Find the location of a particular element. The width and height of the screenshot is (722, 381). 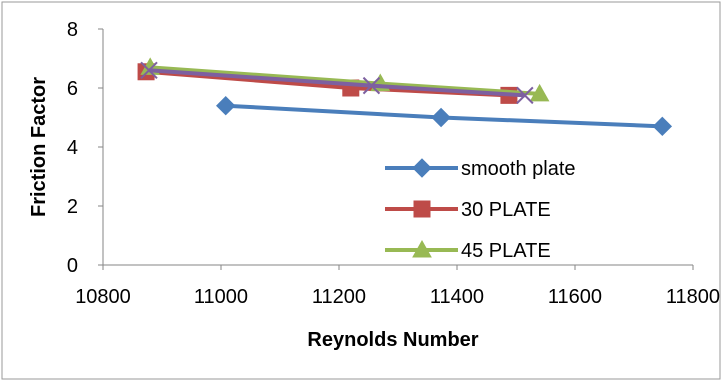

x-tick-label: 11600 is located at coordinates (575, 297).